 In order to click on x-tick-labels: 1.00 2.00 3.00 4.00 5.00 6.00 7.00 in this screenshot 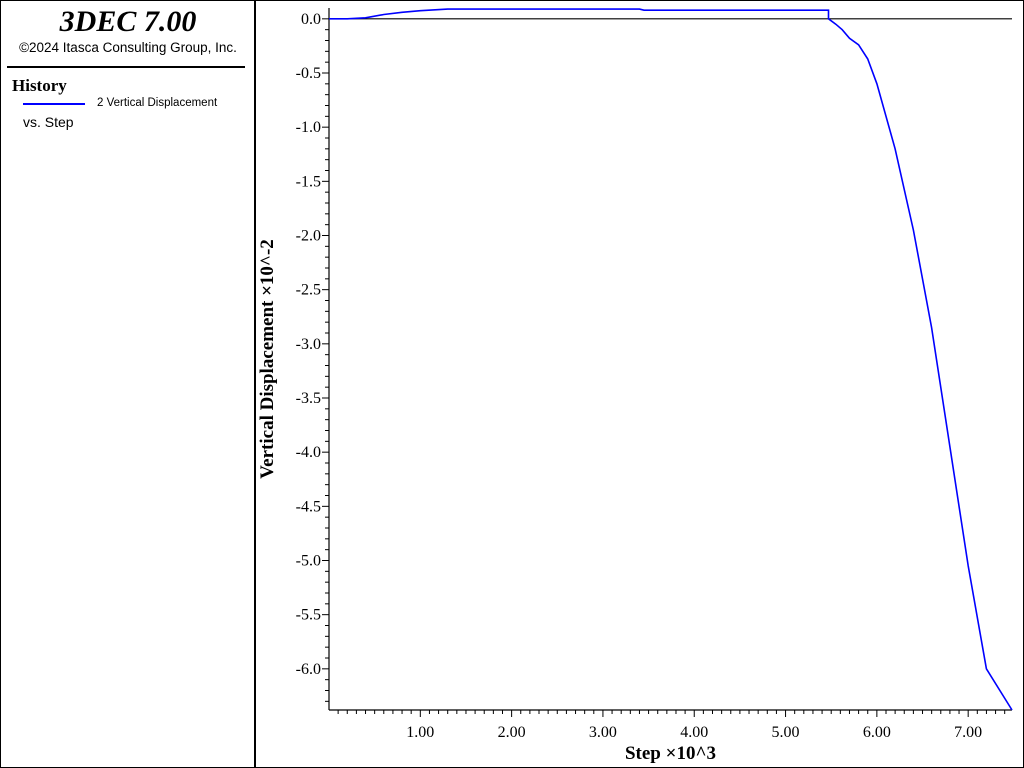, I will do `click(694, 732)`.